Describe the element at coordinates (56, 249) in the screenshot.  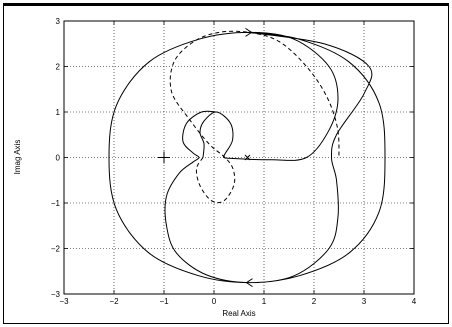
I see `y-tick-label: −2` at that location.